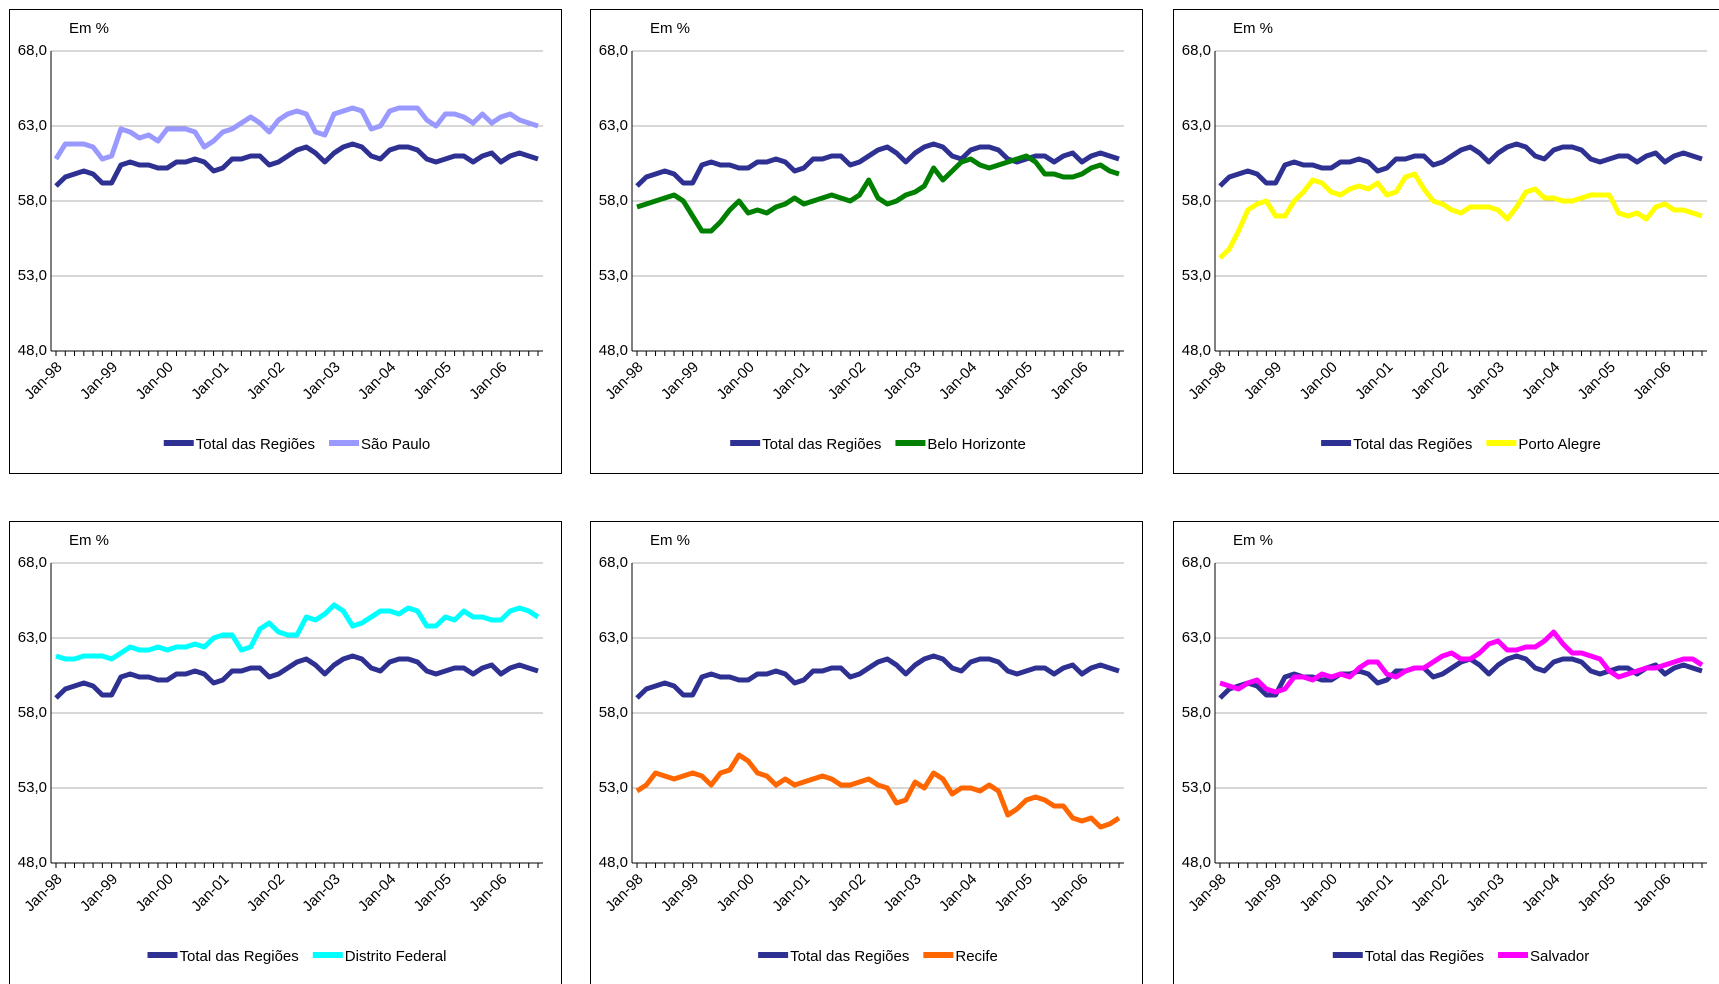 Image resolution: width=1719 pixels, height=984 pixels. What do you see at coordinates (395, 444) in the screenshot?
I see `legend-label: São Paulo` at bounding box center [395, 444].